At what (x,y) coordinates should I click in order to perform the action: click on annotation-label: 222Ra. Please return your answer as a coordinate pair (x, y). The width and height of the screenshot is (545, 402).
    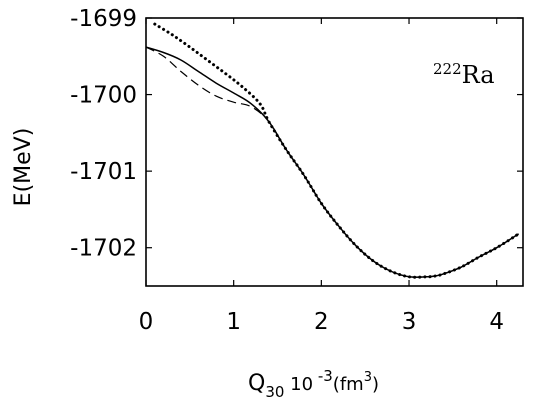
    Looking at the image, I should click on (464, 74).